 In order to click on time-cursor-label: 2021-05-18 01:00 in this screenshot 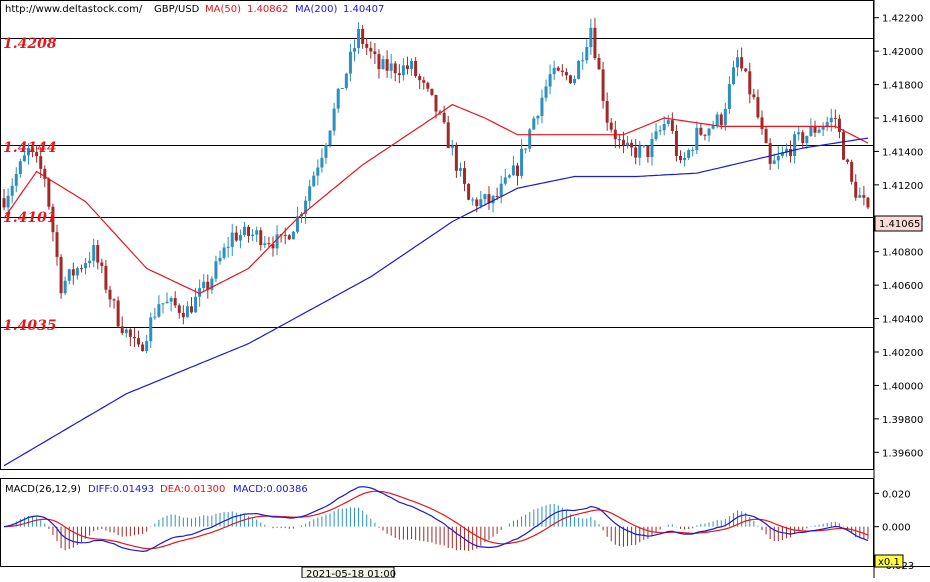, I will do `click(351, 573)`.